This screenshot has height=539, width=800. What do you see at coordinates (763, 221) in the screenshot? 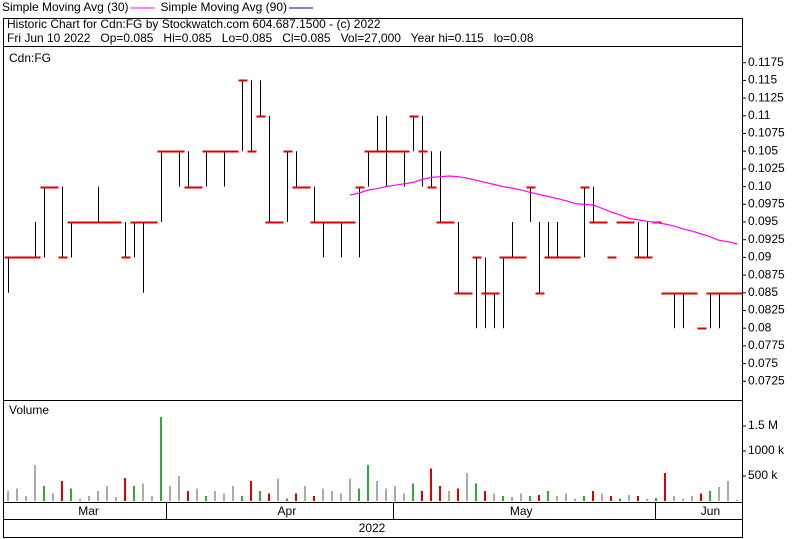
I see `price-tick-label: 0.095` at bounding box center [763, 221].